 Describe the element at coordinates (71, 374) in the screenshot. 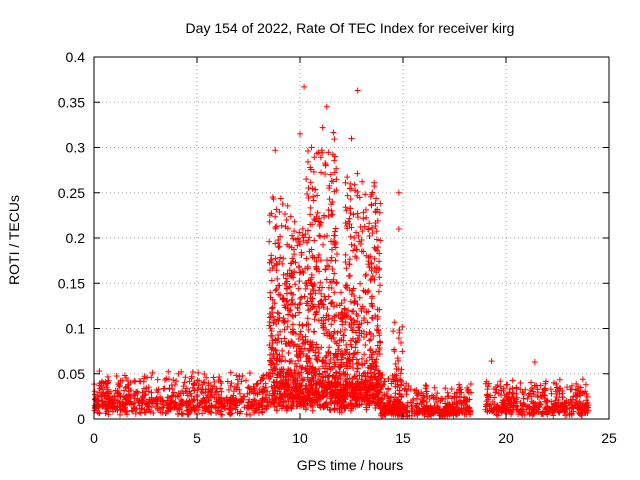

I see `y-tick-label: 0.05` at that location.